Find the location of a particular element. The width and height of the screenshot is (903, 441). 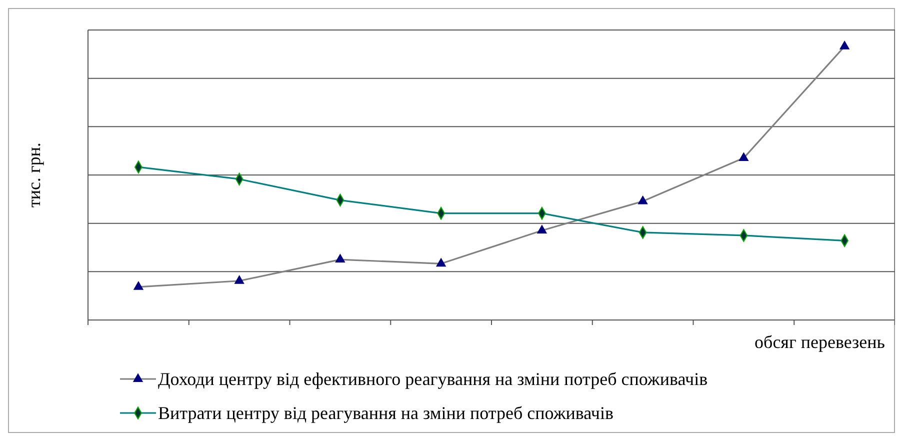

legend-label: Витрати центру від реагування на зміни потреб споживачів is located at coordinates (386, 413).